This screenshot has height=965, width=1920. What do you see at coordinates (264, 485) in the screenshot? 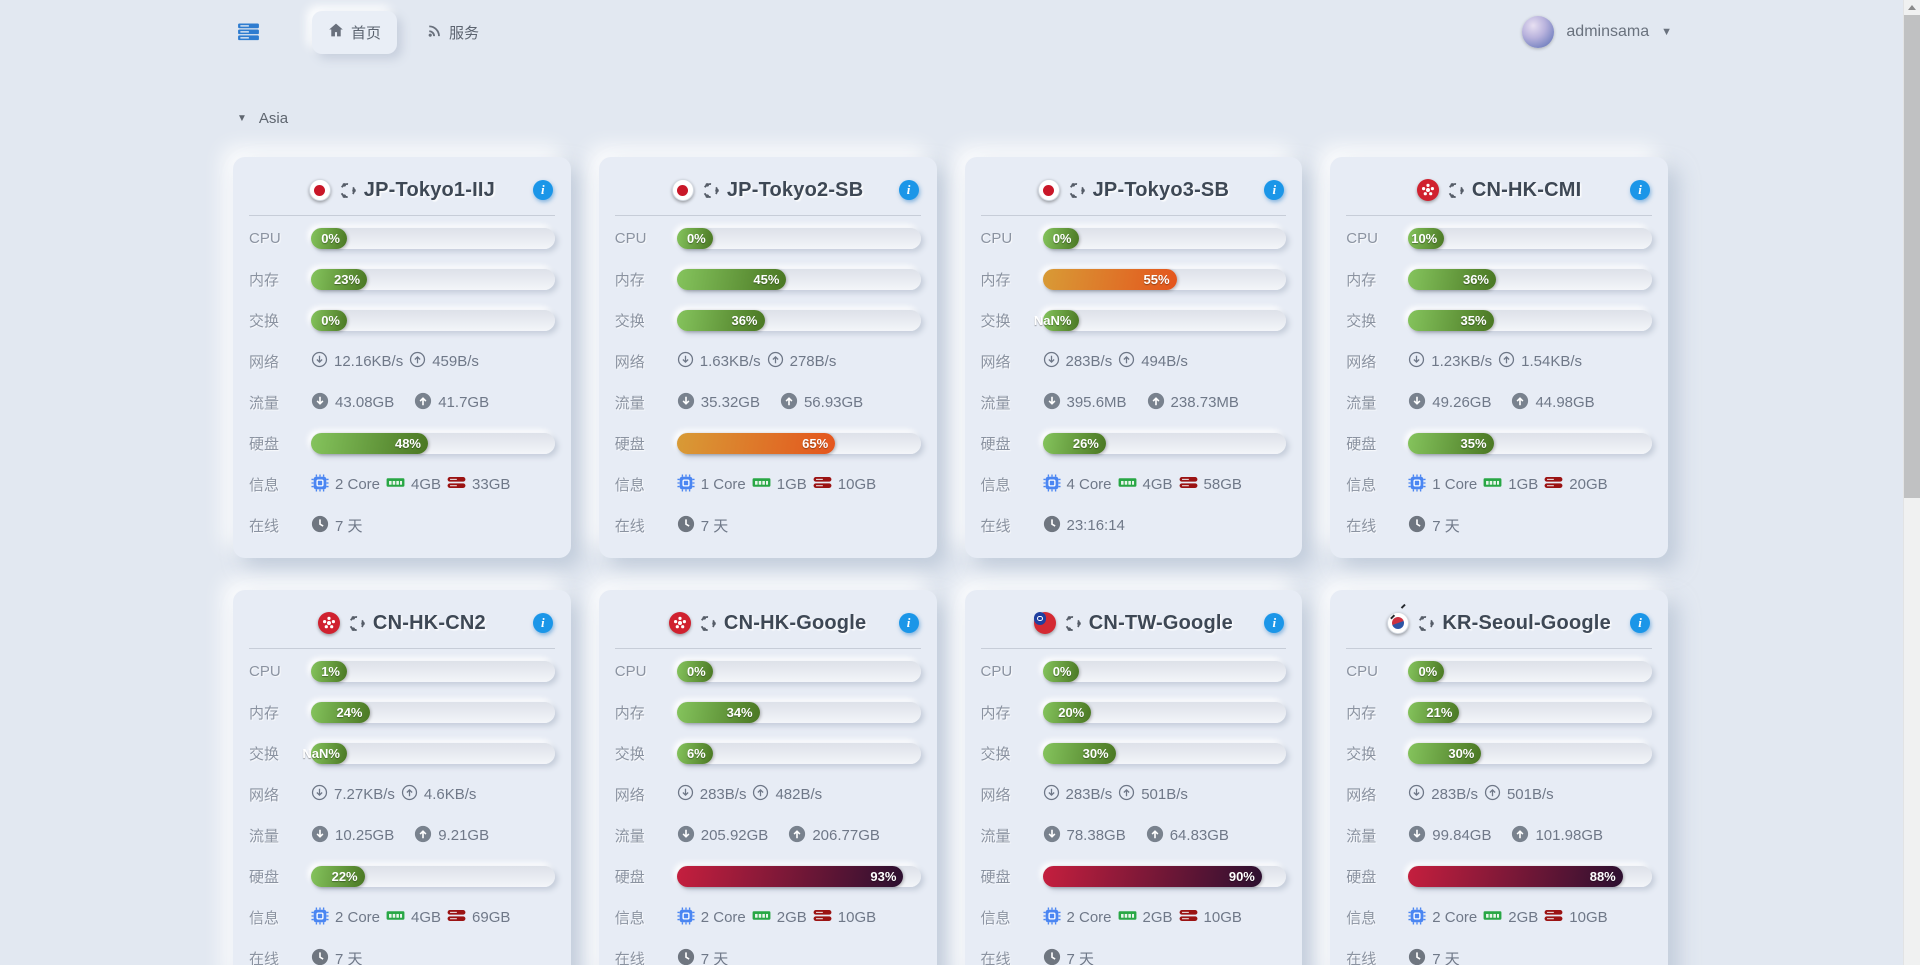
I see `info-label: 信息` at bounding box center [264, 485].